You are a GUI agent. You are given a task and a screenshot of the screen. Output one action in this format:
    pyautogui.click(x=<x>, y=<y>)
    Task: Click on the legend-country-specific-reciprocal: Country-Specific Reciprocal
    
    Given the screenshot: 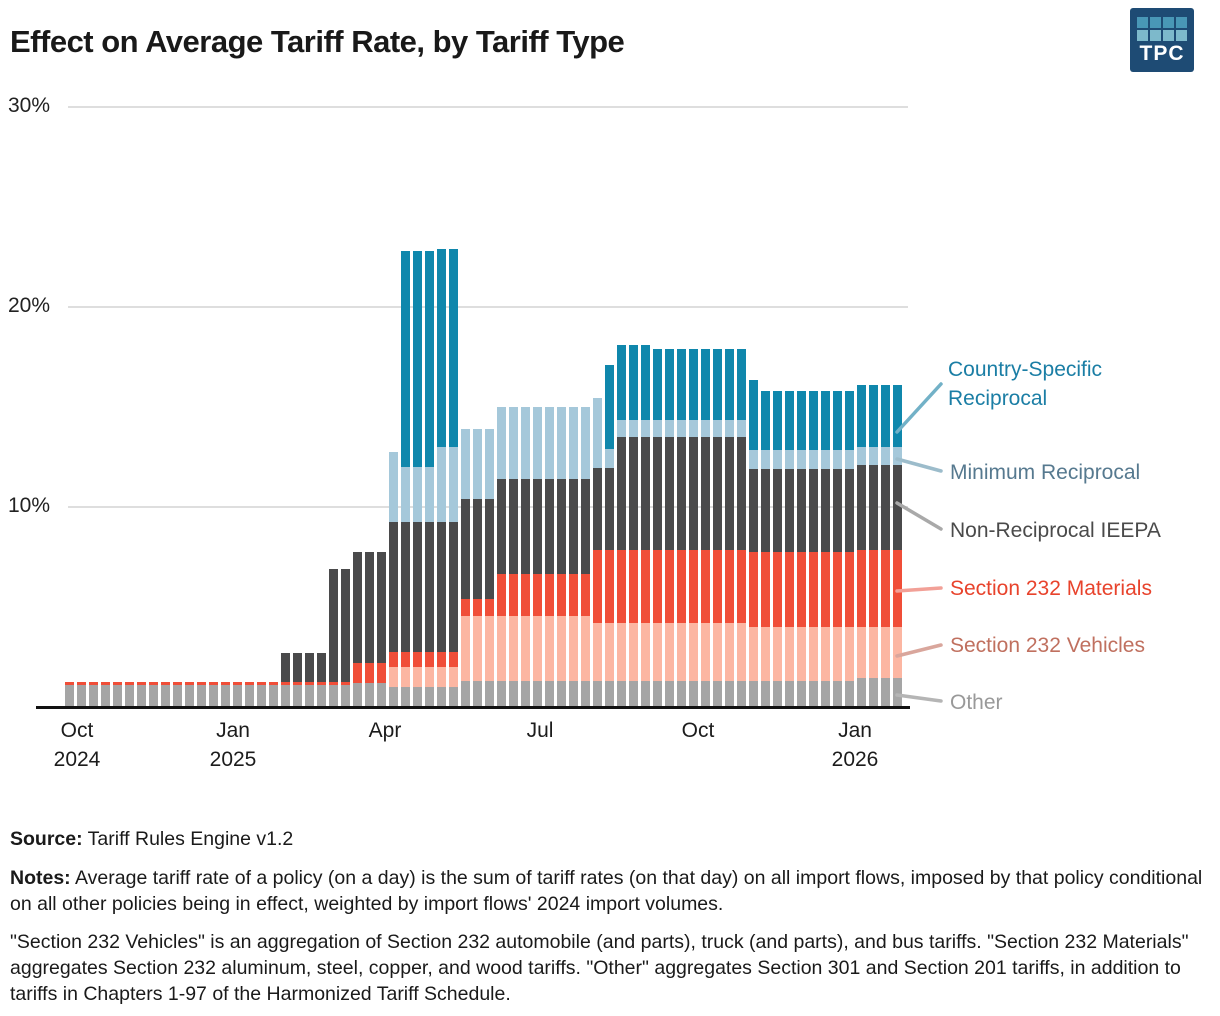 What is the action you would take?
    pyautogui.click(x=1025, y=384)
    